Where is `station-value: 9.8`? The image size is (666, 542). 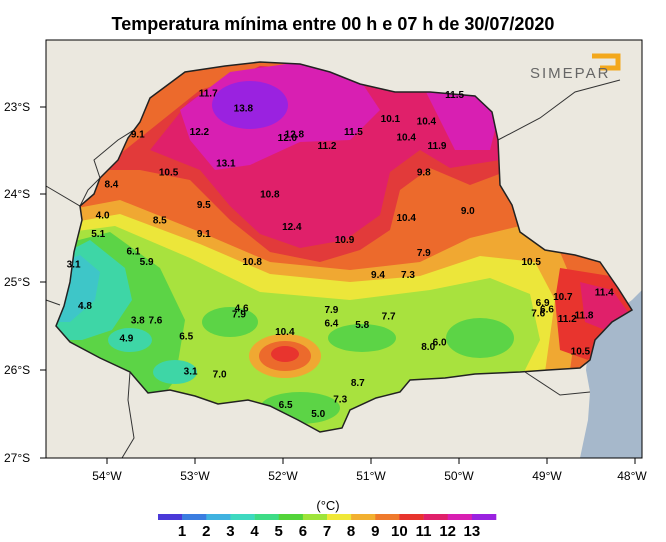
station-value: 9.8 is located at coordinates (424, 172).